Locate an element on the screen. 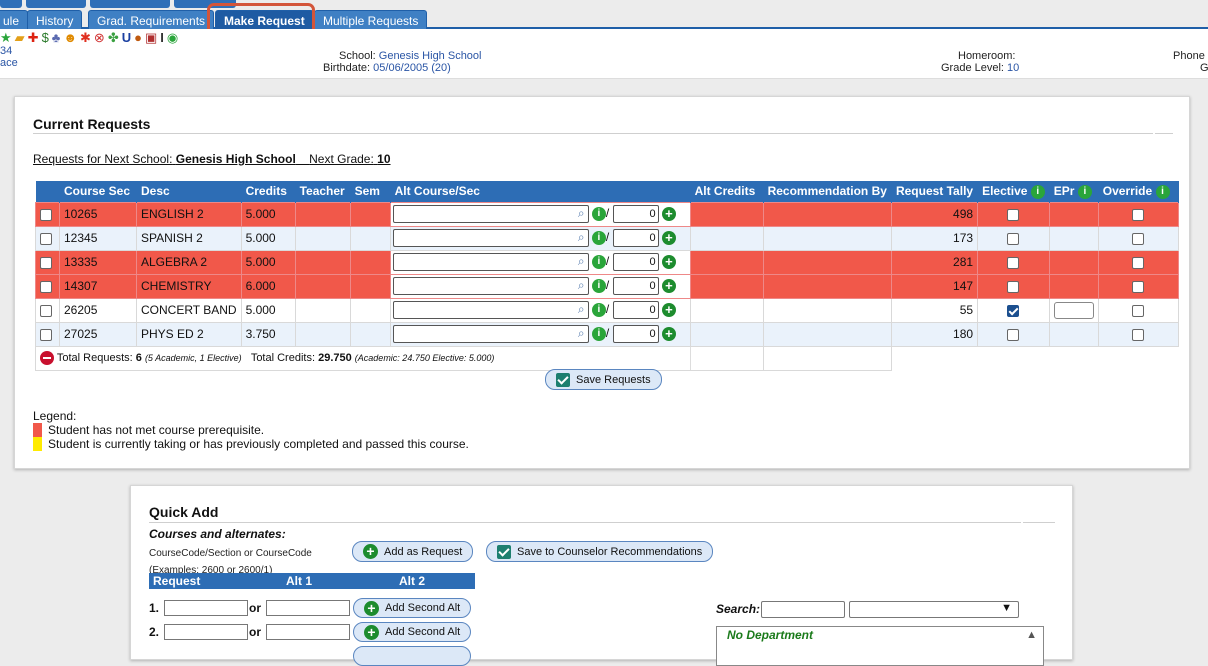  save-requests-button: Save Requests is located at coordinates (603, 379).